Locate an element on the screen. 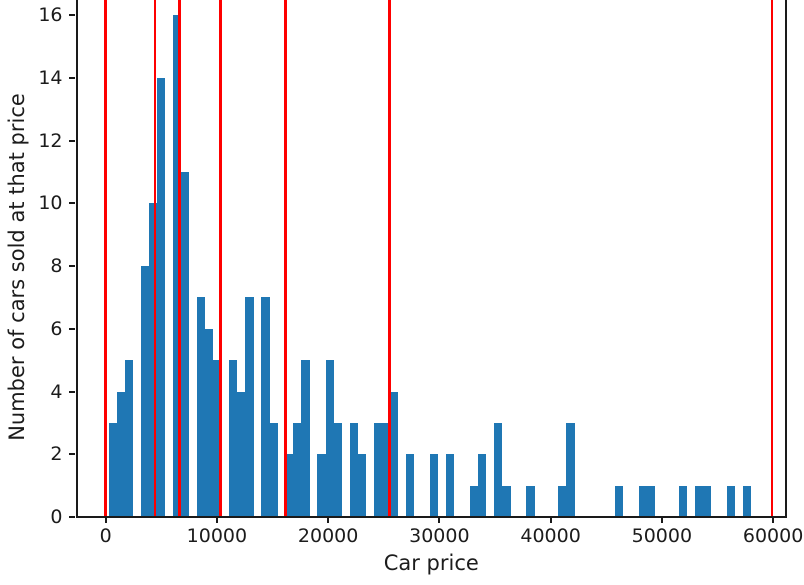  right-spine is located at coordinates (786, 259).